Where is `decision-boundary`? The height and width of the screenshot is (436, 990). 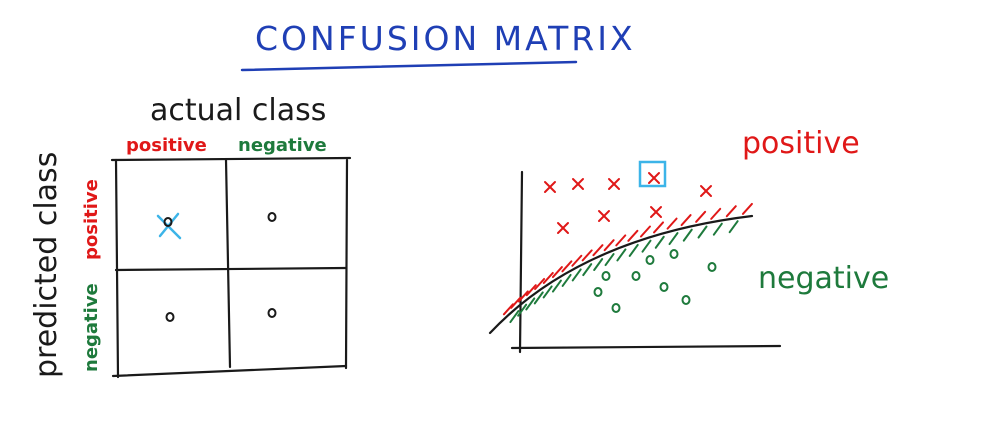 decision-boundary is located at coordinates (621, 274).